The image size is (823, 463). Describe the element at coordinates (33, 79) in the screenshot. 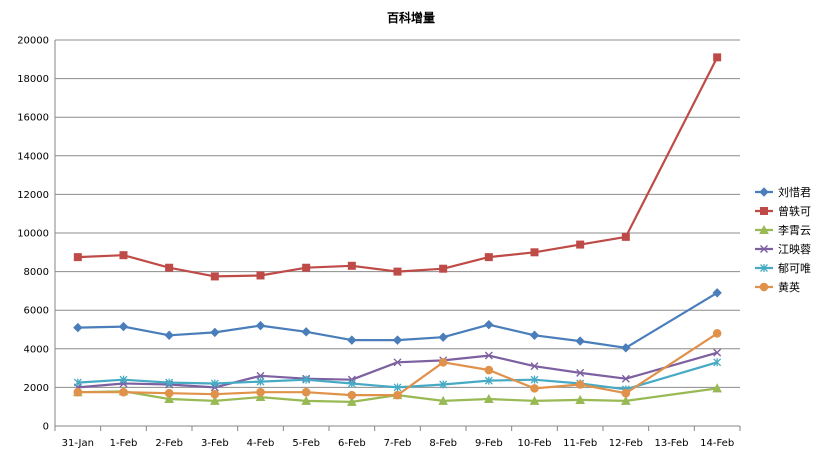

I see `y-tick-label: 18000` at that location.